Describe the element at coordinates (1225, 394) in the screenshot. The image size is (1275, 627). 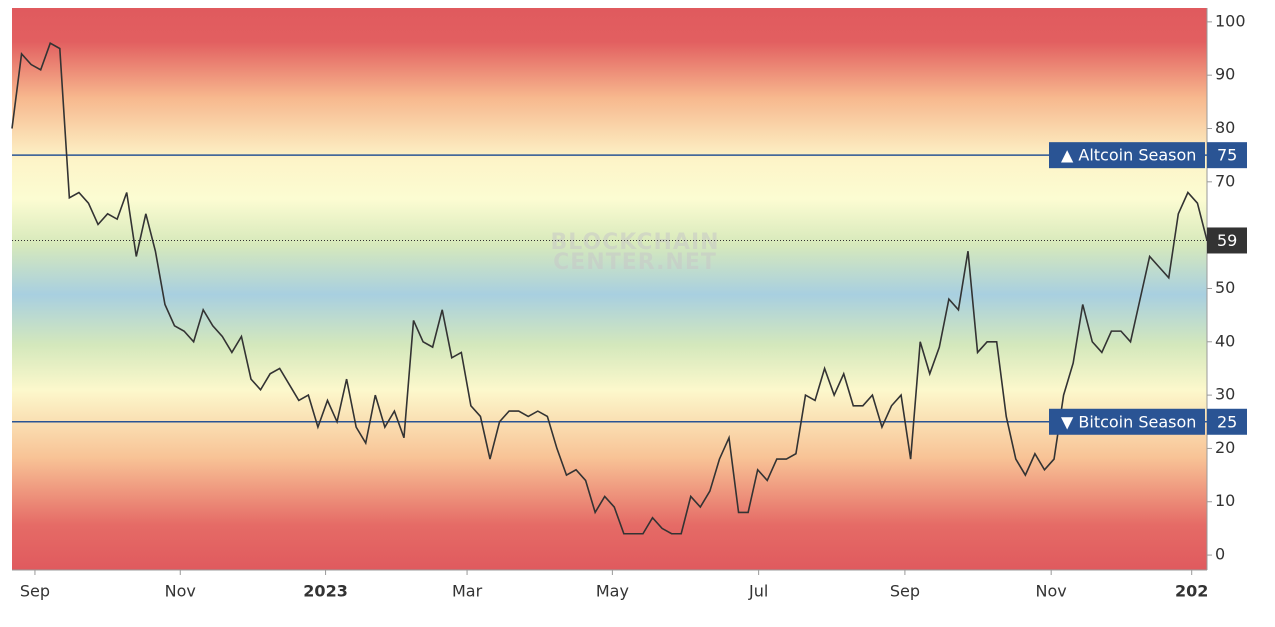
I see `y-tick-label: 30` at that location.